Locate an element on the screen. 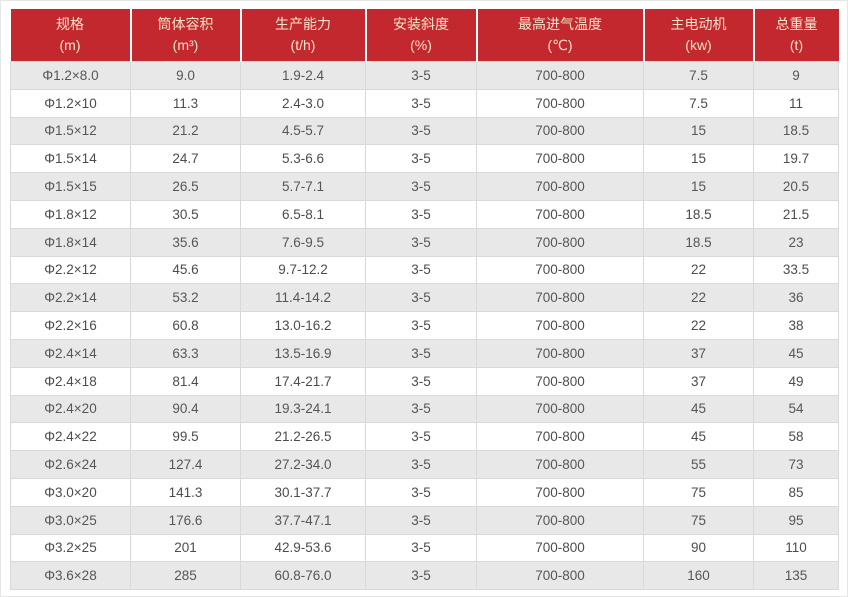  column-name: 最高进气温度 is located at coordinates (560, 24).